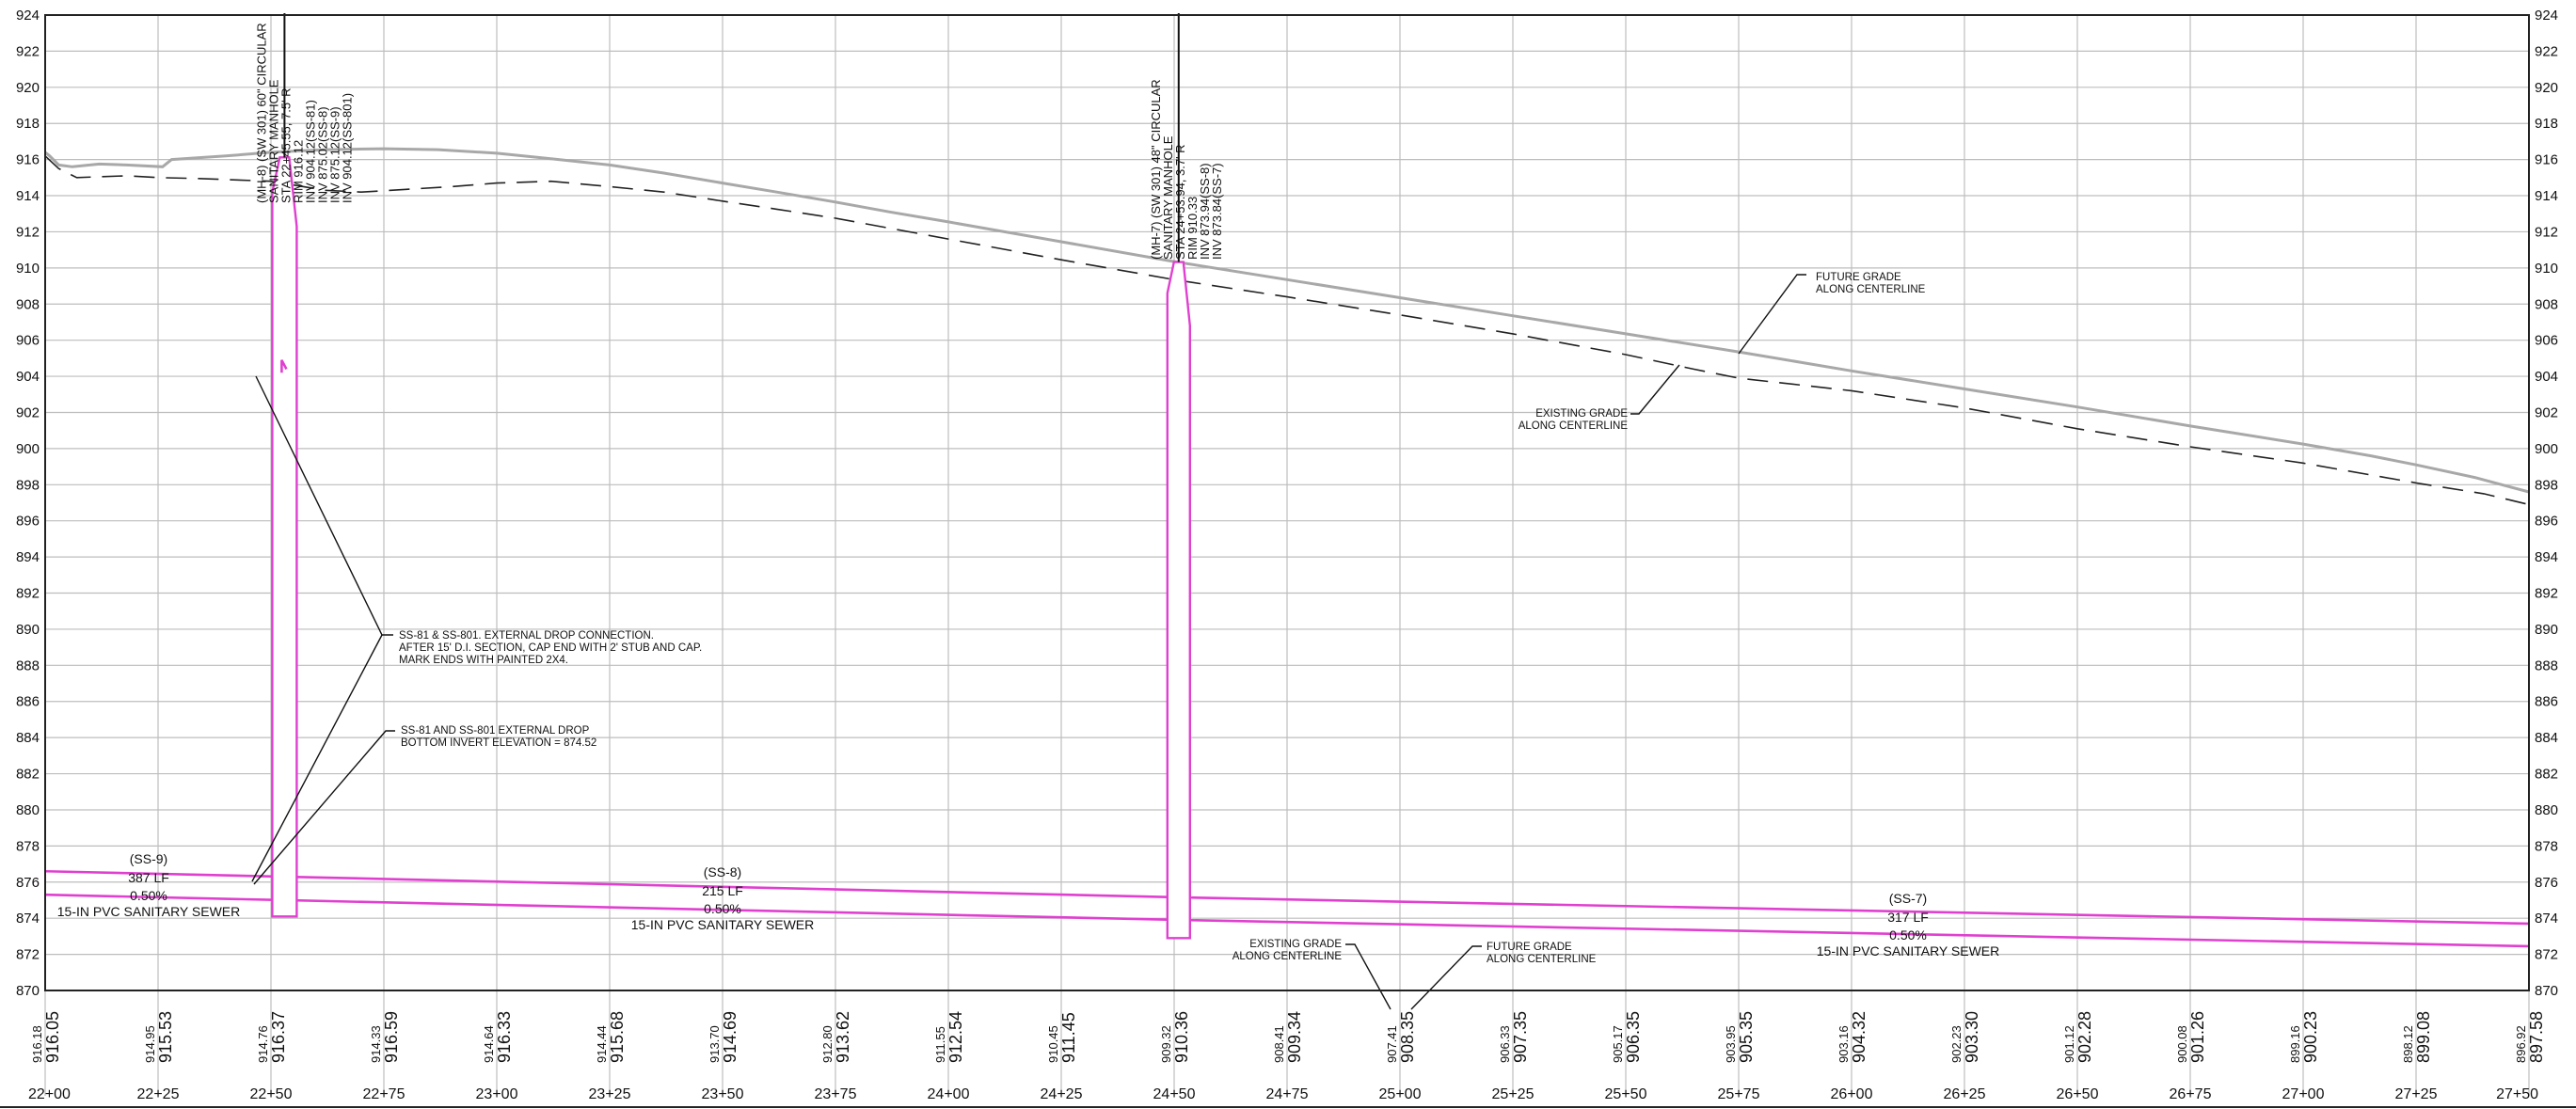  I want to click on existing-elevation-label: 914.76, so click(263, 1044).